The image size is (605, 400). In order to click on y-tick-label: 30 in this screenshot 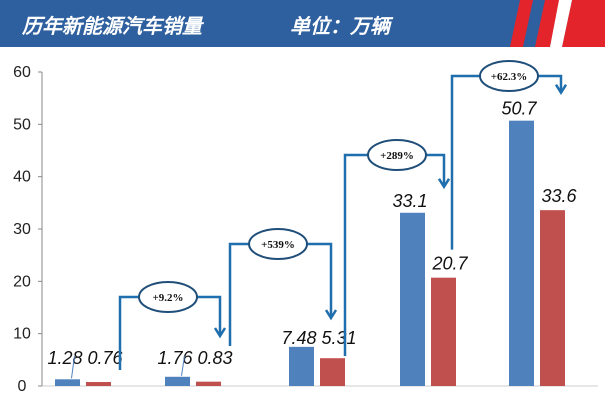, I will do `click(22, 229)`.